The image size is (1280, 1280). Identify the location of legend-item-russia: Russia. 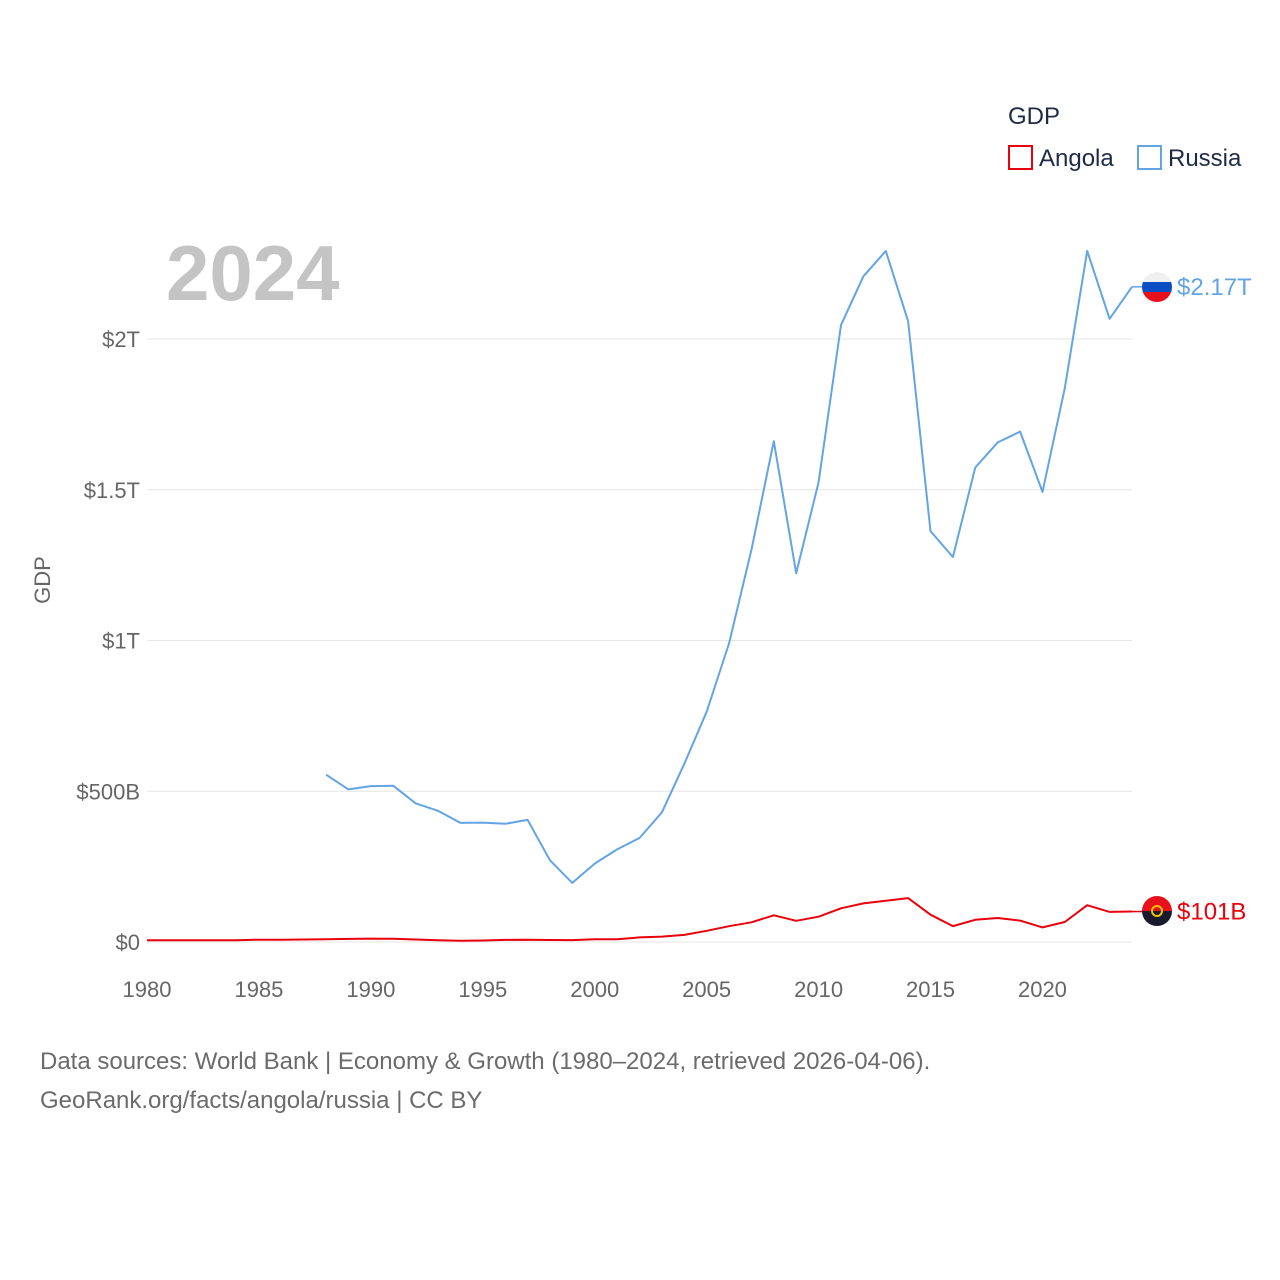
(1189, 158).